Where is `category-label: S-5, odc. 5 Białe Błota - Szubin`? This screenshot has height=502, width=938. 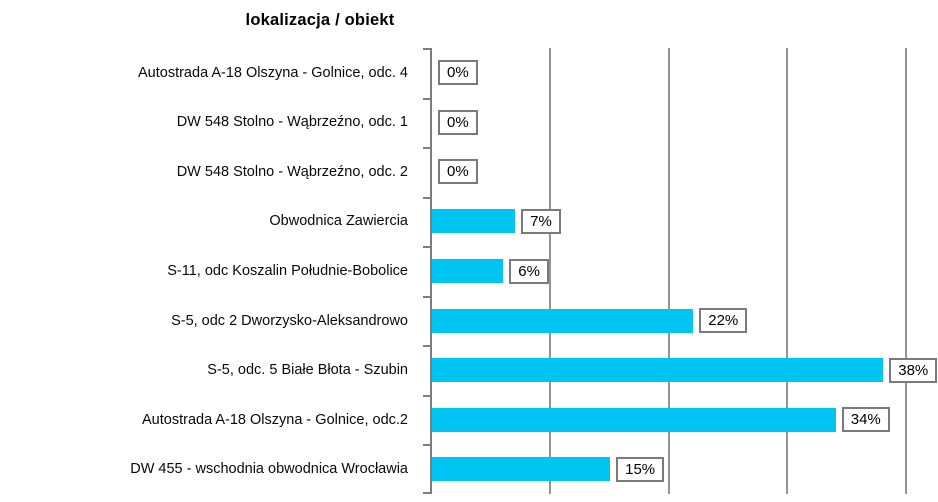 category-label: S-5, odc. 5 Białe Błota - Szubin is located at coordinates (307, 370).